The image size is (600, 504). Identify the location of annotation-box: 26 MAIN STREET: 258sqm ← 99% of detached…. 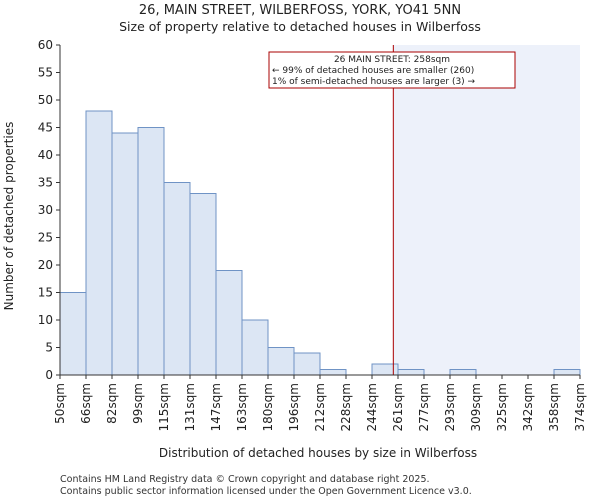
(392, 70).